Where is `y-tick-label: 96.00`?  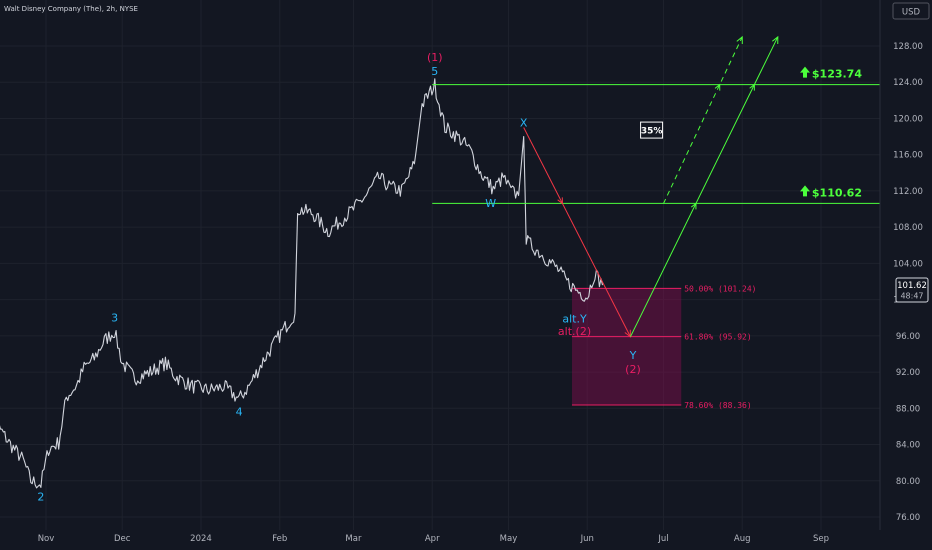
y-tick-label: 96.00 is located at coordinates (908, 337).